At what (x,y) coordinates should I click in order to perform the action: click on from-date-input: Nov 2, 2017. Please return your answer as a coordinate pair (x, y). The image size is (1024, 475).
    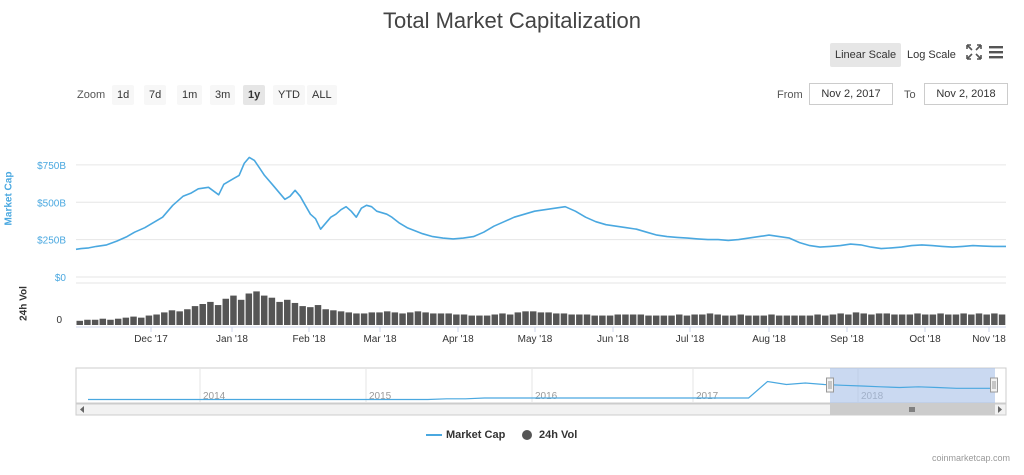
    Looking at the image, I should click on (851, 94).